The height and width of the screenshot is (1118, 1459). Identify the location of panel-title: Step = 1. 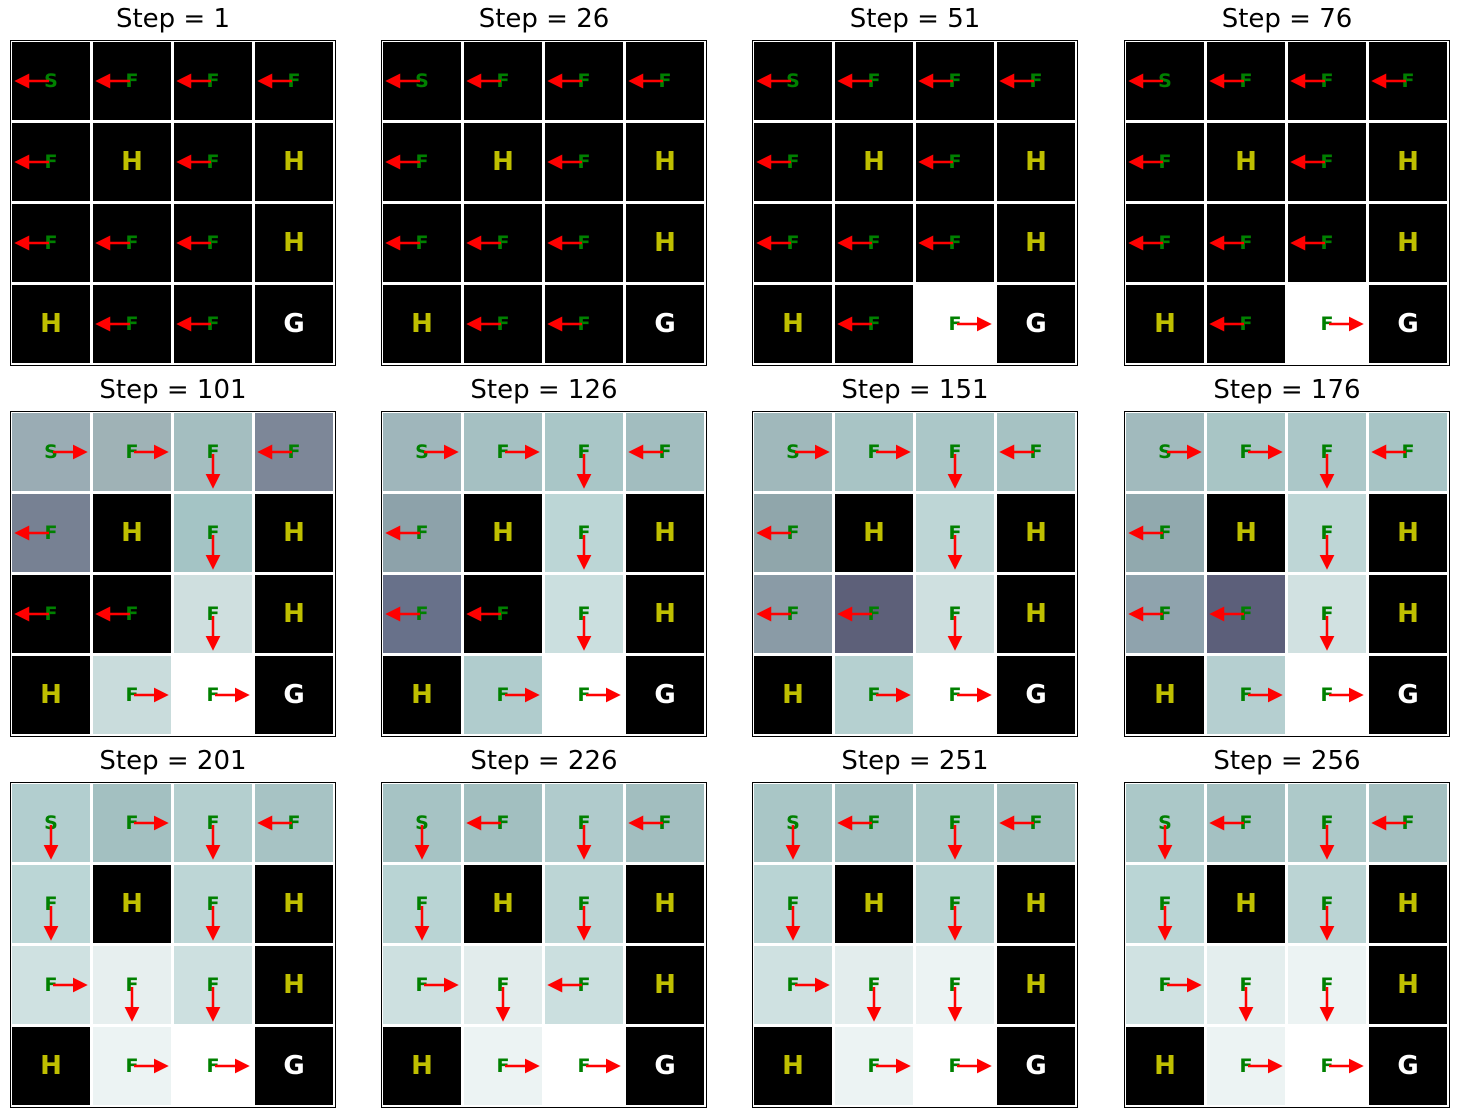
(173, 19).